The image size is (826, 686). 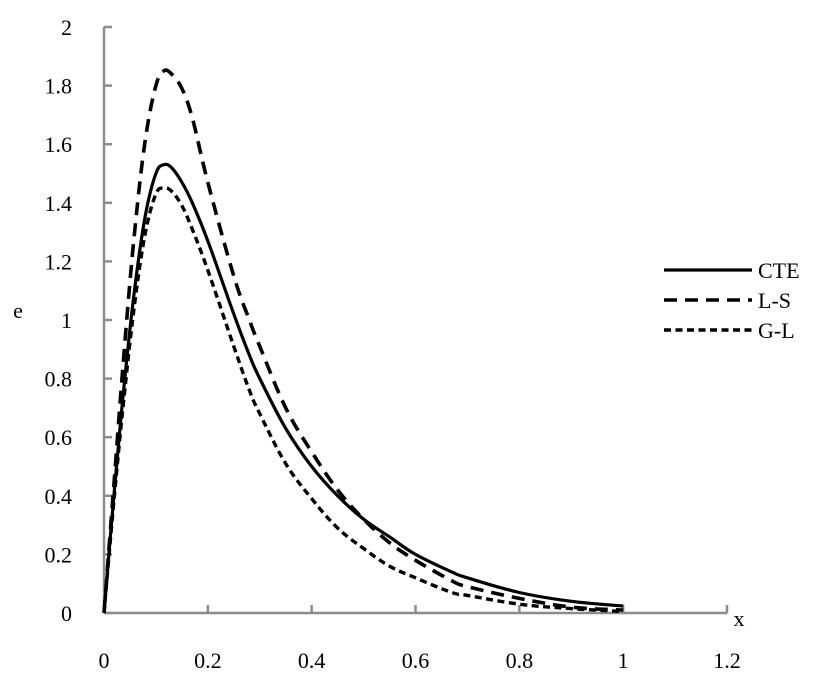 I want to click on x-axis: 0 0.2 0.4 0.6 0.8 1 1.2, so click(x=420, y=639).